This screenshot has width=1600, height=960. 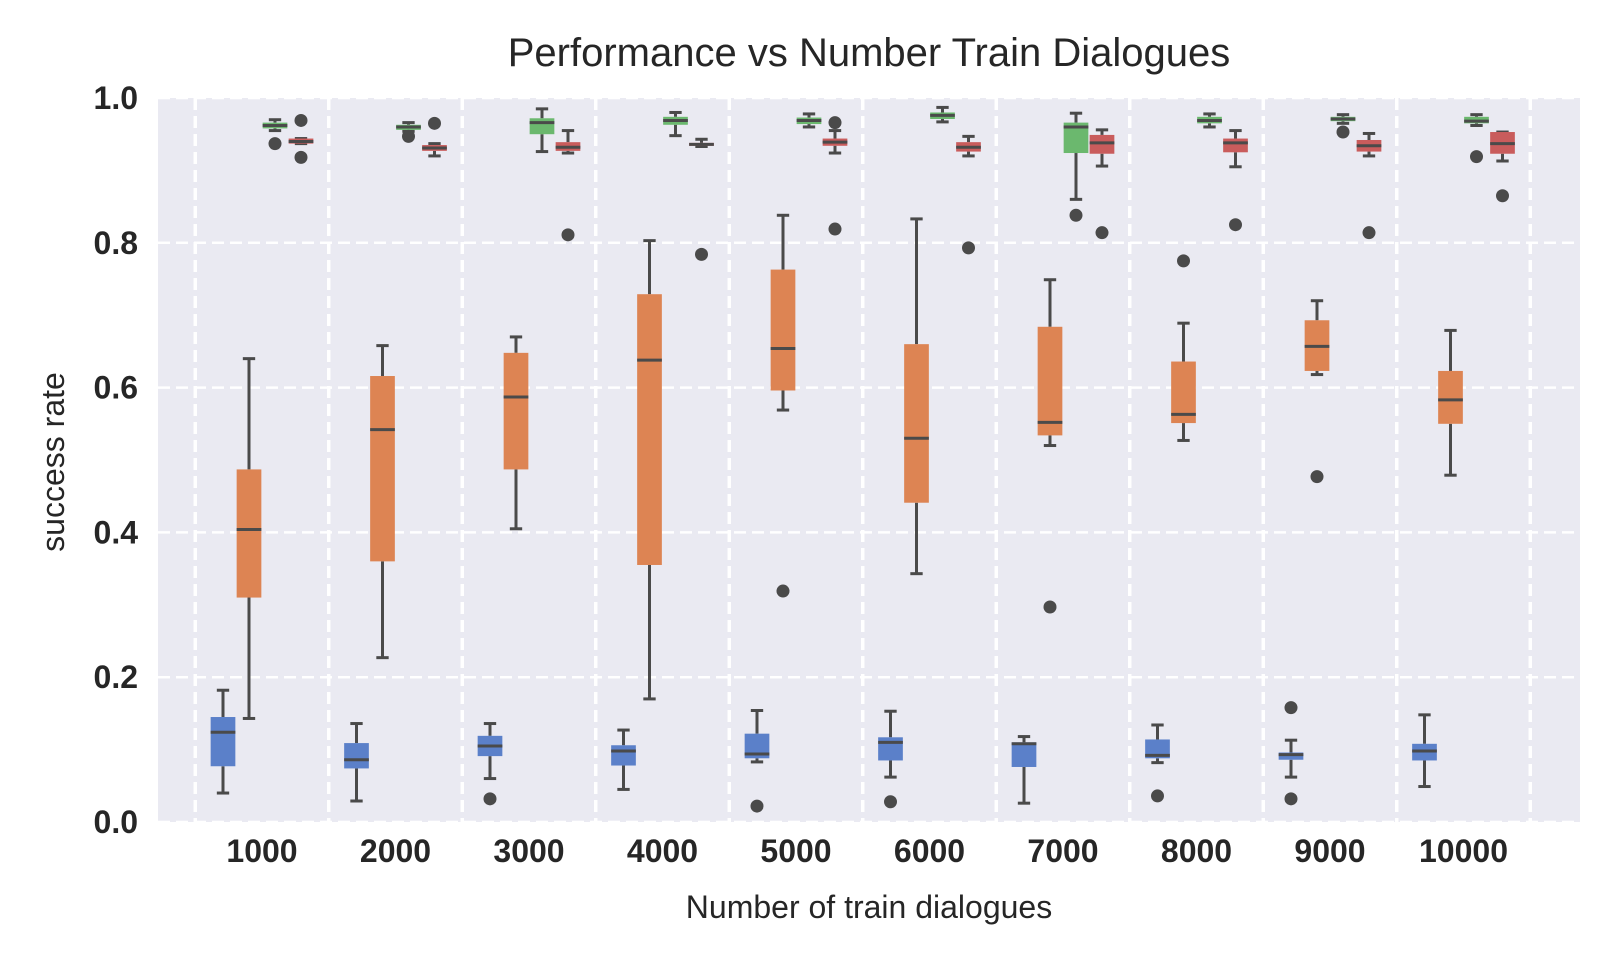 I want to click on x-tick-label: 7000, so click(x=1062, y=851).